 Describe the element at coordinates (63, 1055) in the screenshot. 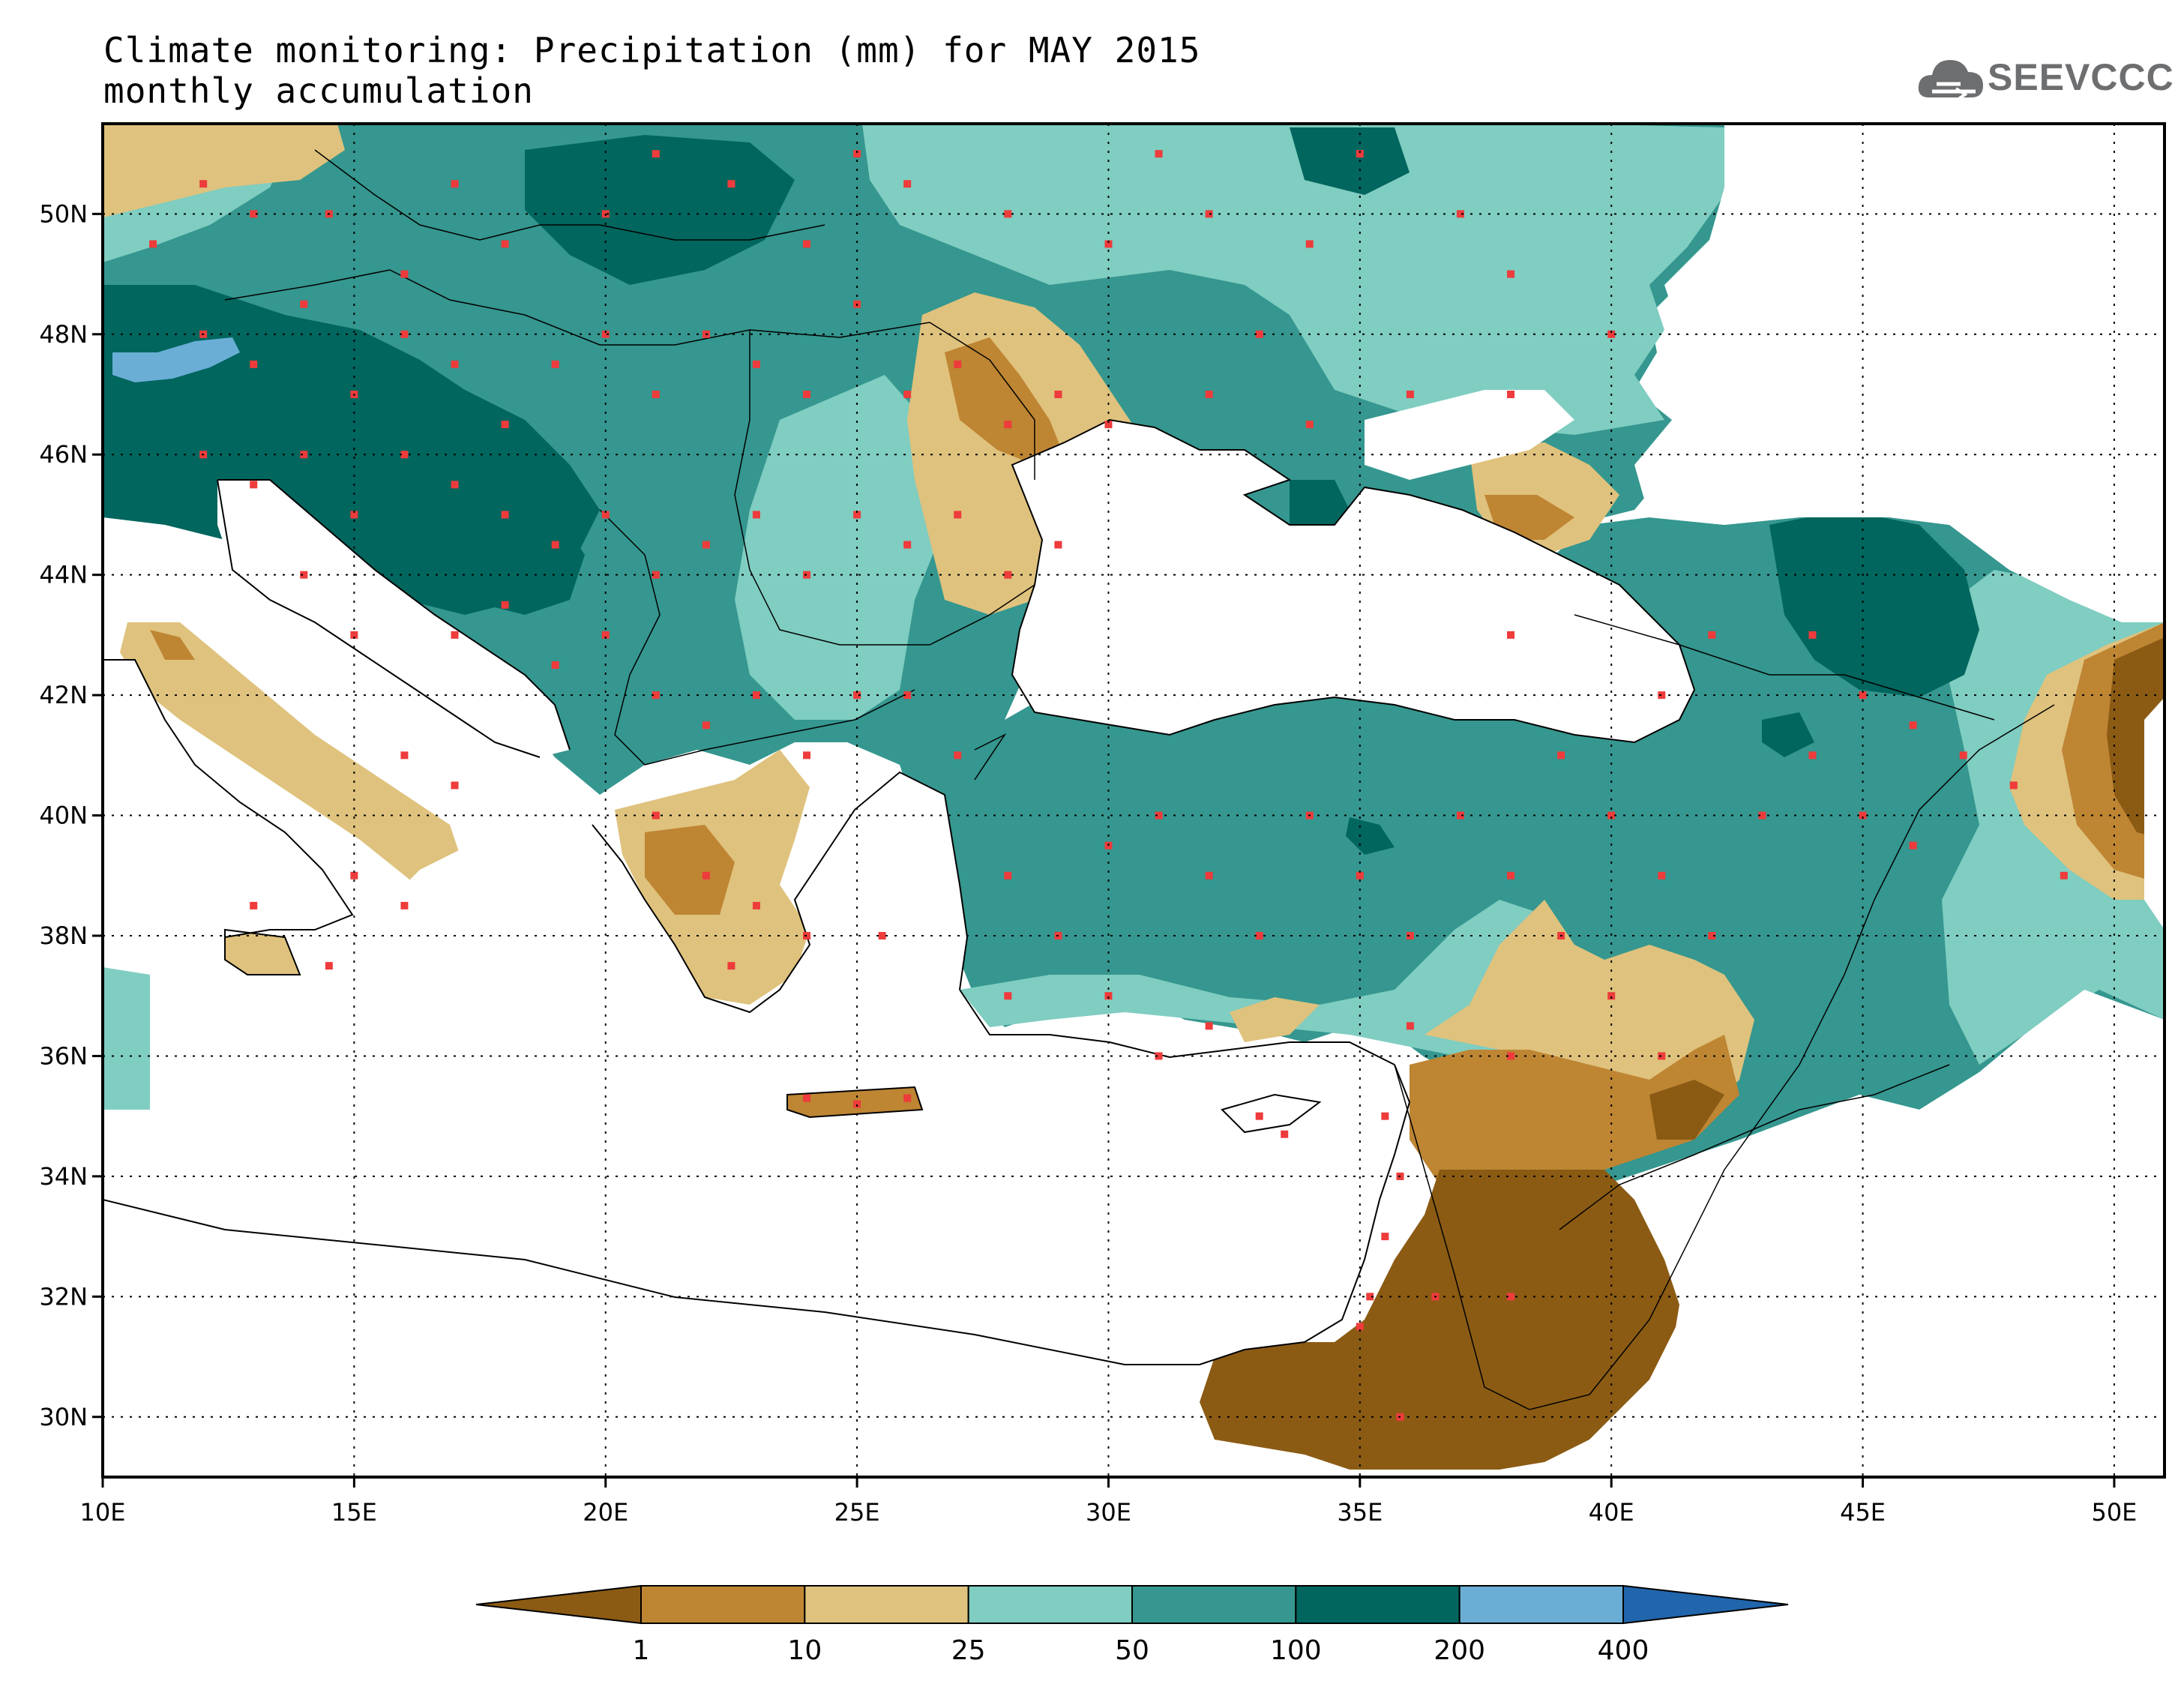

I see `lat-tick-label: 36N` at that location.